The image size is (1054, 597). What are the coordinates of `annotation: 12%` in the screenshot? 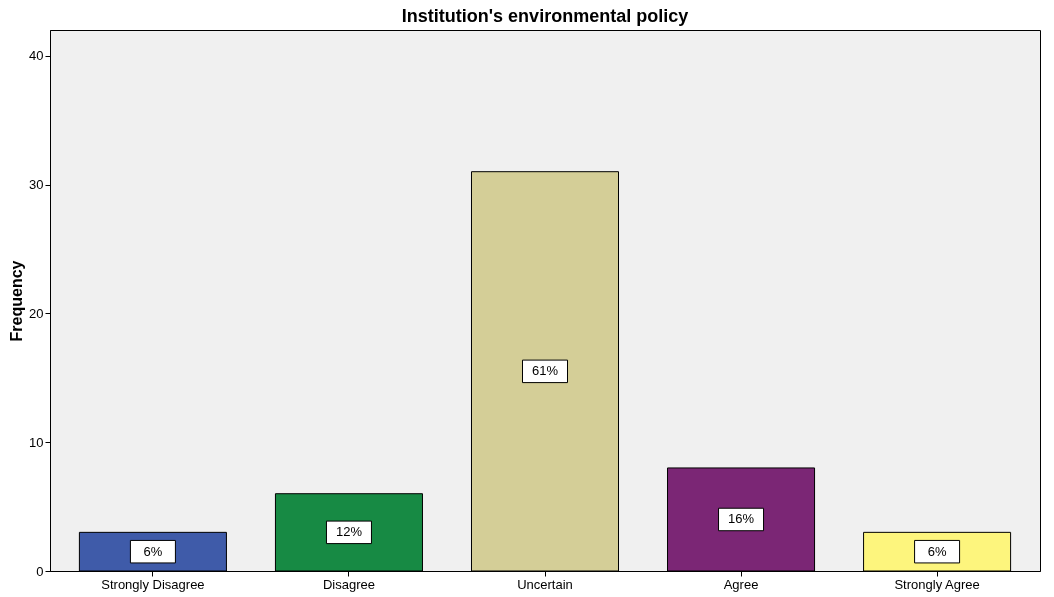 It's located at (349, 532).